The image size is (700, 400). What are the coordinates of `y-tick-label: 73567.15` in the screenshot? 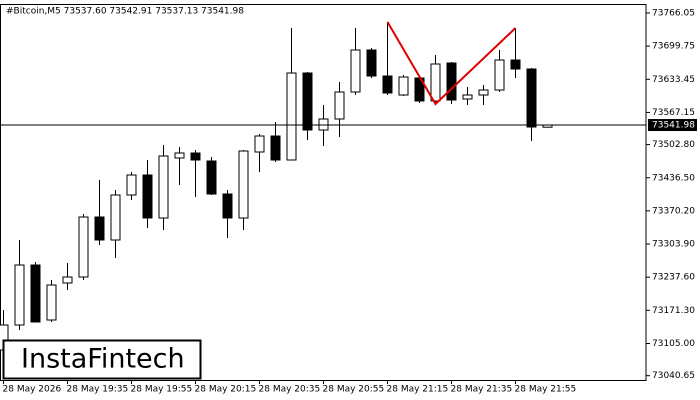 It's located at (673, 113).